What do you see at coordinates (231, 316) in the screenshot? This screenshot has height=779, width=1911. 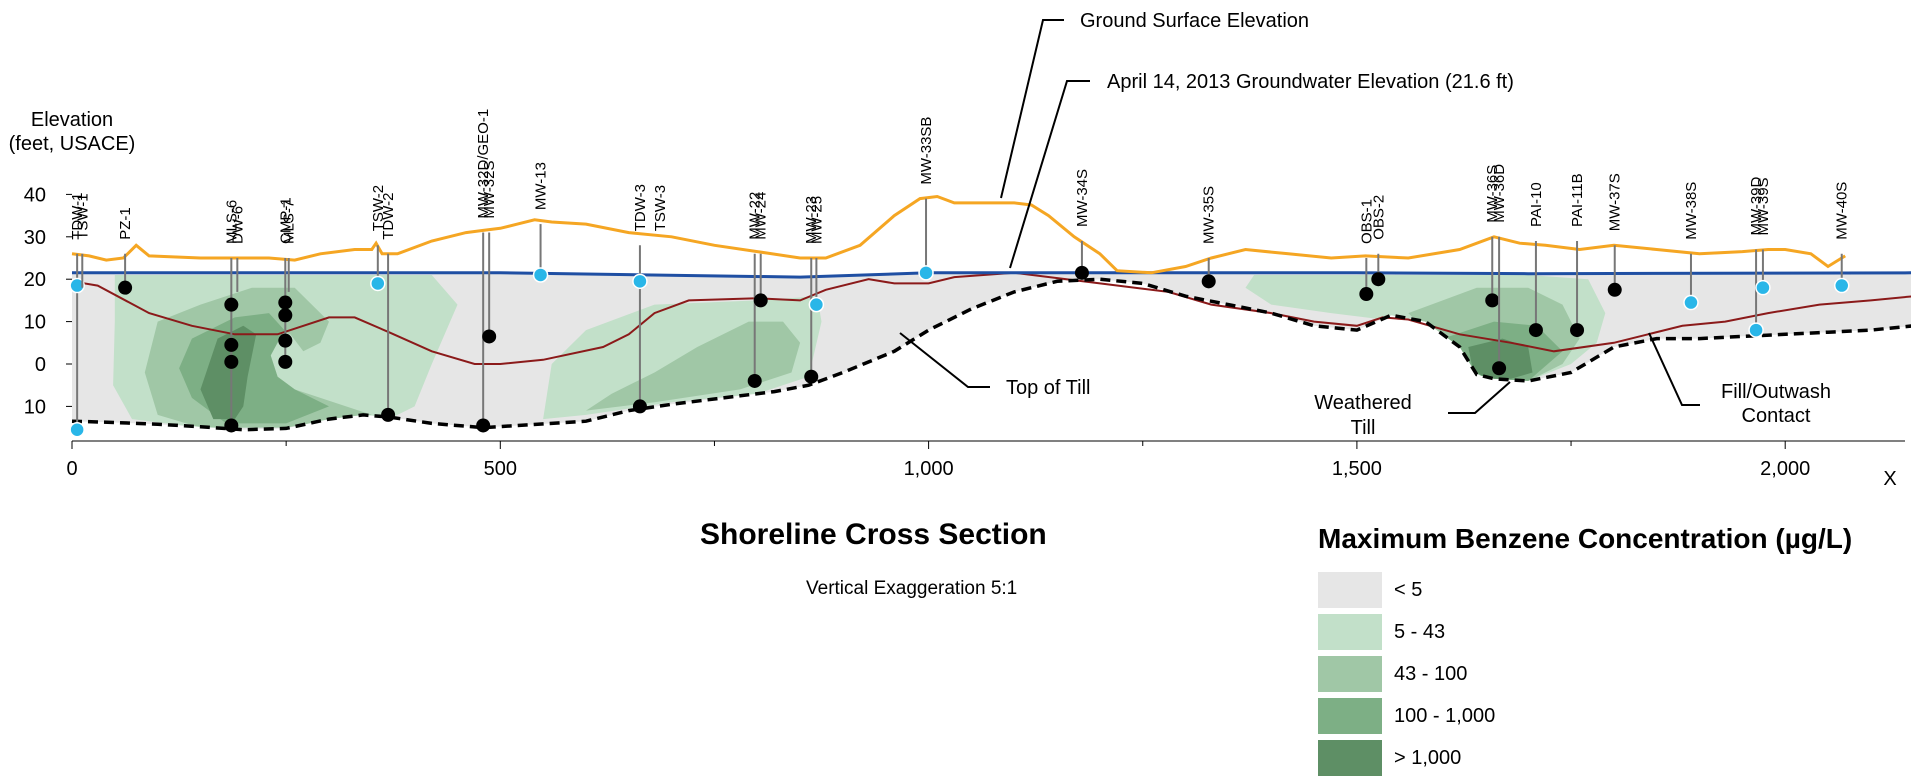 I see `well-mls-6: MLS-6` at bounding box center [231, 316].